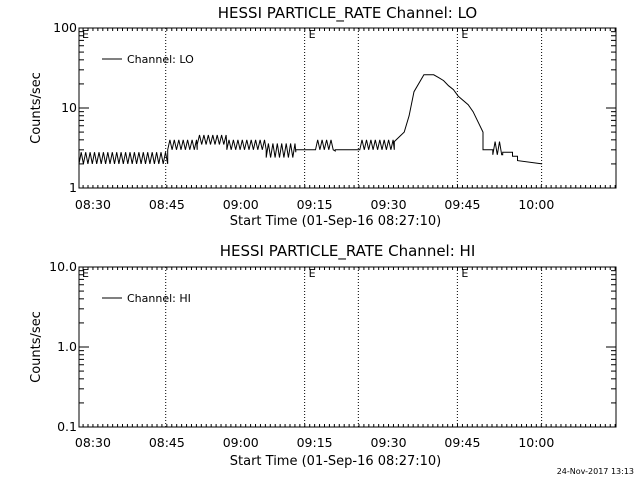  What do you see at coordinates (67, 346) in the screenshot?
I see `y-tick-label: 1.0` at bounding box center [67, 346].